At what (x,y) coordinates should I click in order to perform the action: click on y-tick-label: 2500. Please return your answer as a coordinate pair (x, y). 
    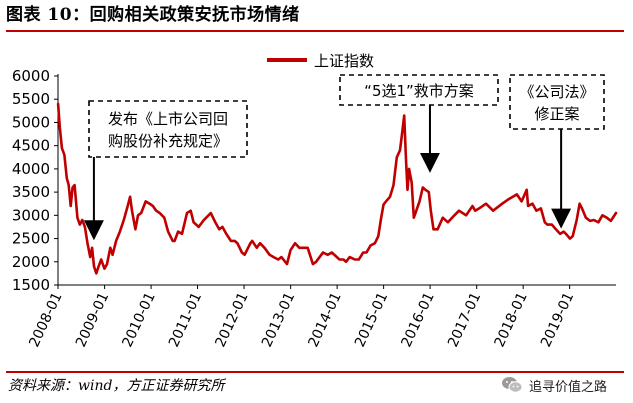
    Looking at the image, I should click on (31, 239).